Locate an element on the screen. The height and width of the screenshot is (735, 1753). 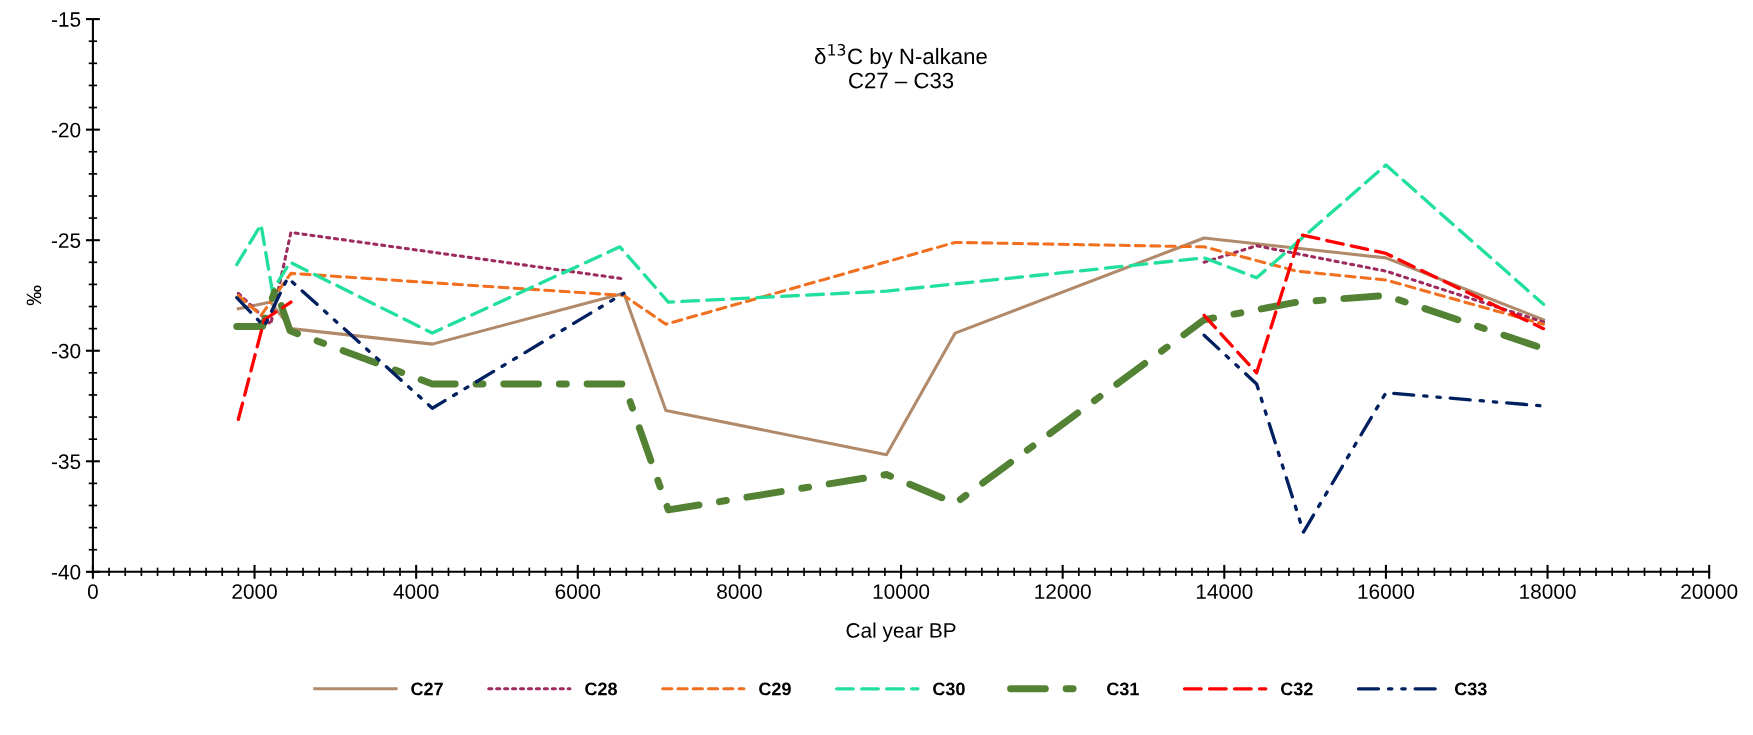
text: δ$^{13}$C by N-alkane C27 – C33 is located at coordinates (900, 66).